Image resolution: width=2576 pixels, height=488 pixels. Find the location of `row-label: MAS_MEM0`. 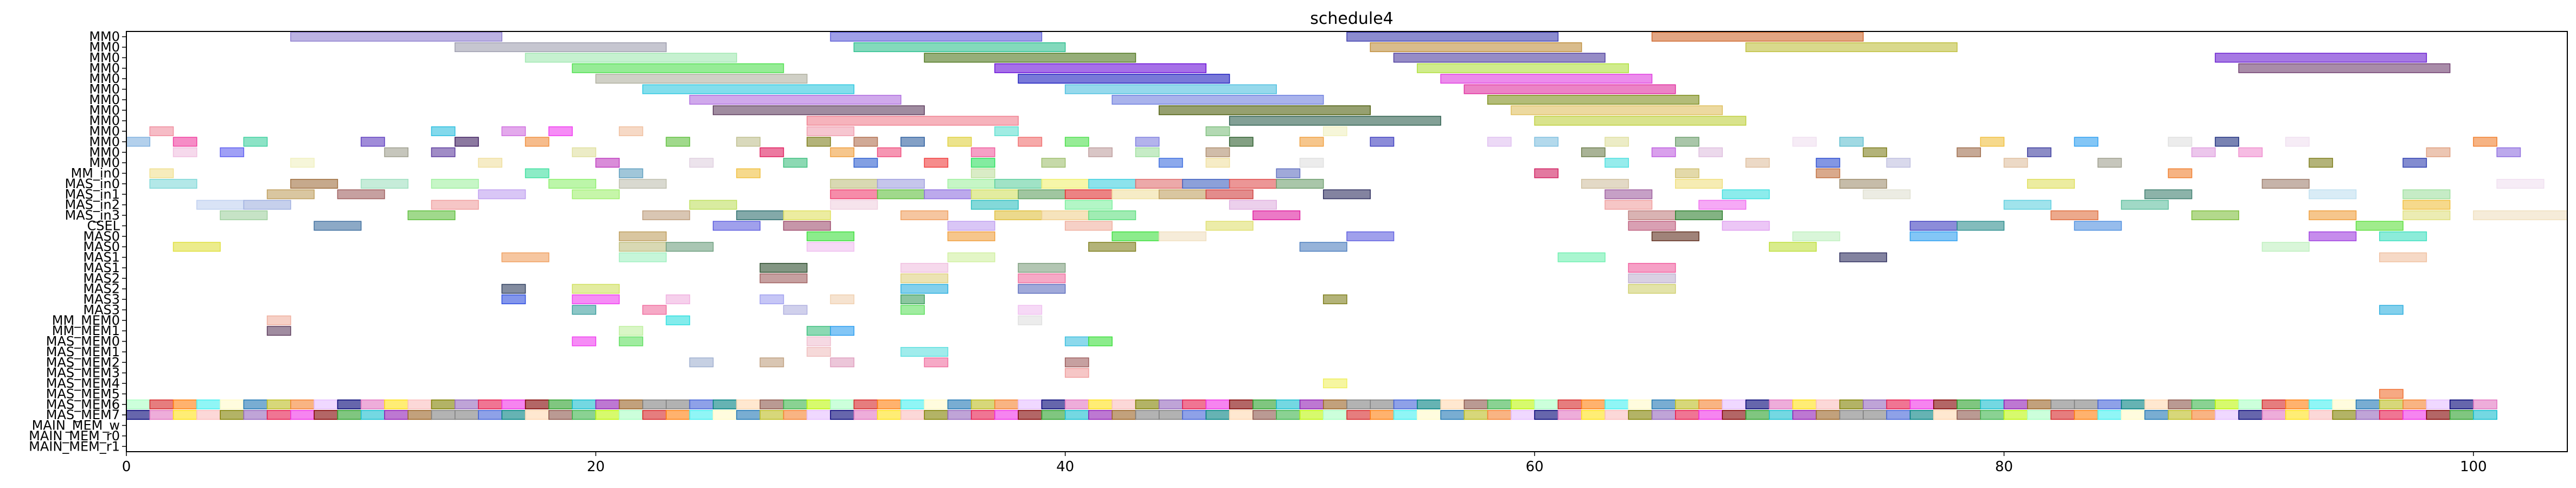

row-label: MAS_MEM0 is located at coordinates (83, 342).